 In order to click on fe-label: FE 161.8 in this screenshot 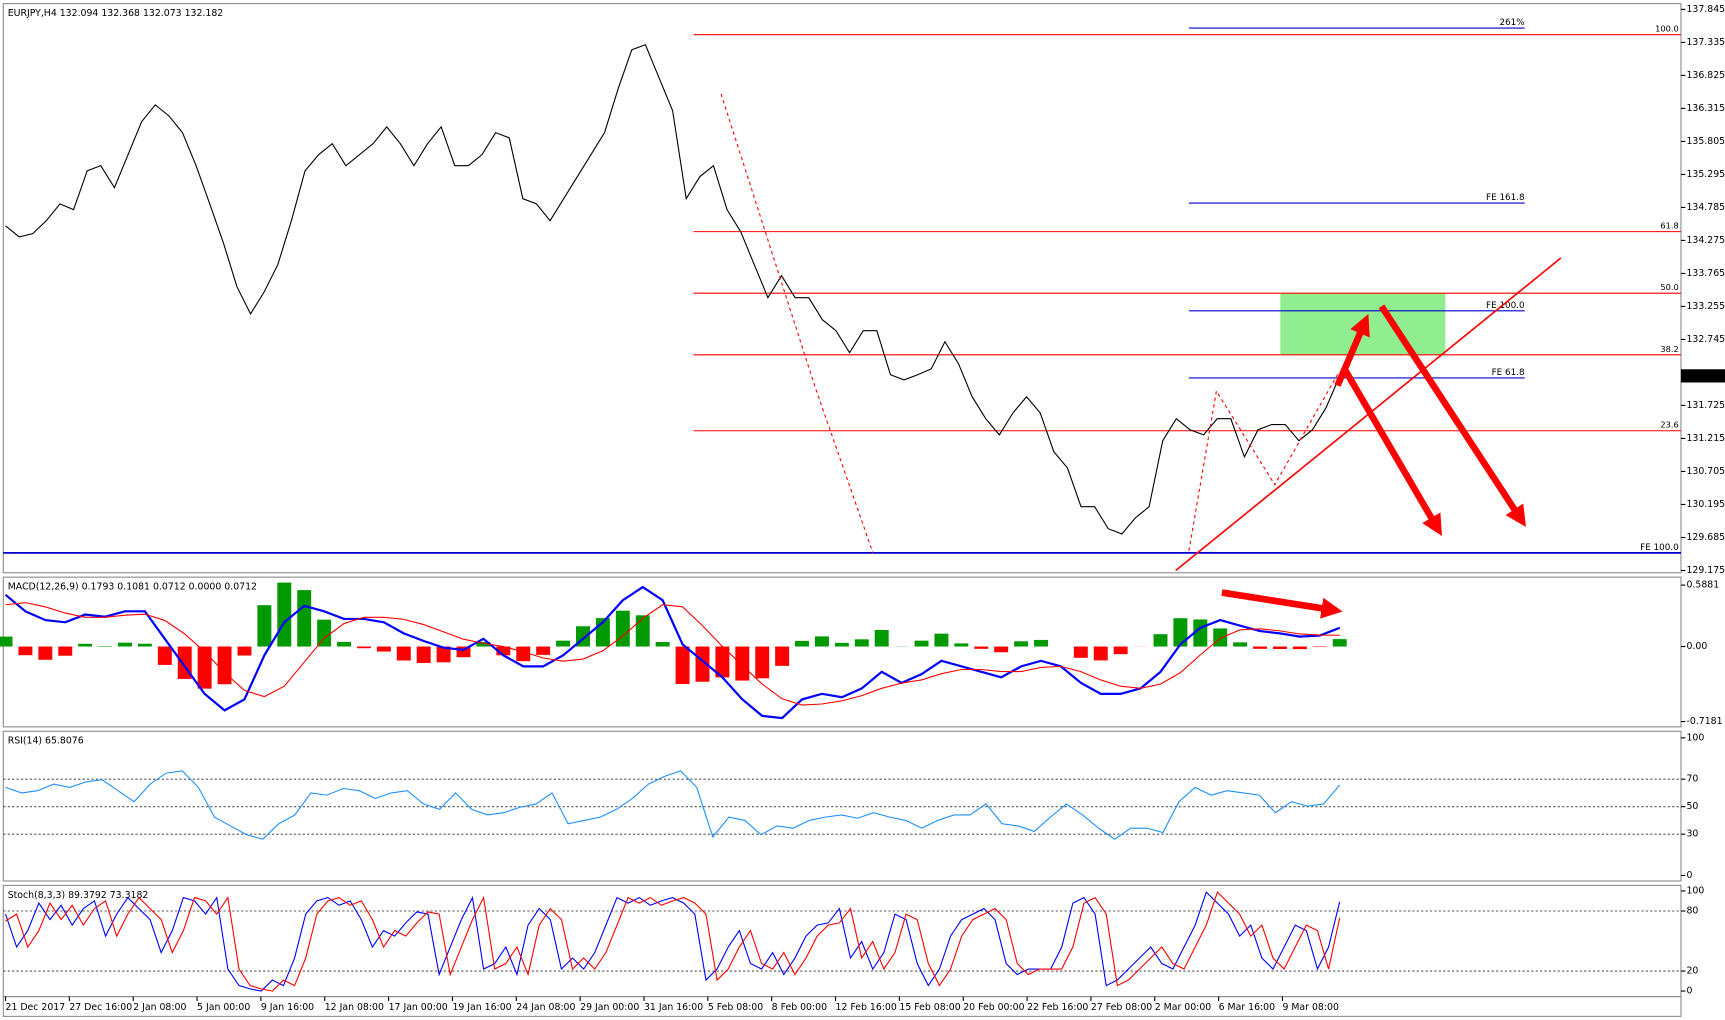, I will do `click(1505, 198)`.